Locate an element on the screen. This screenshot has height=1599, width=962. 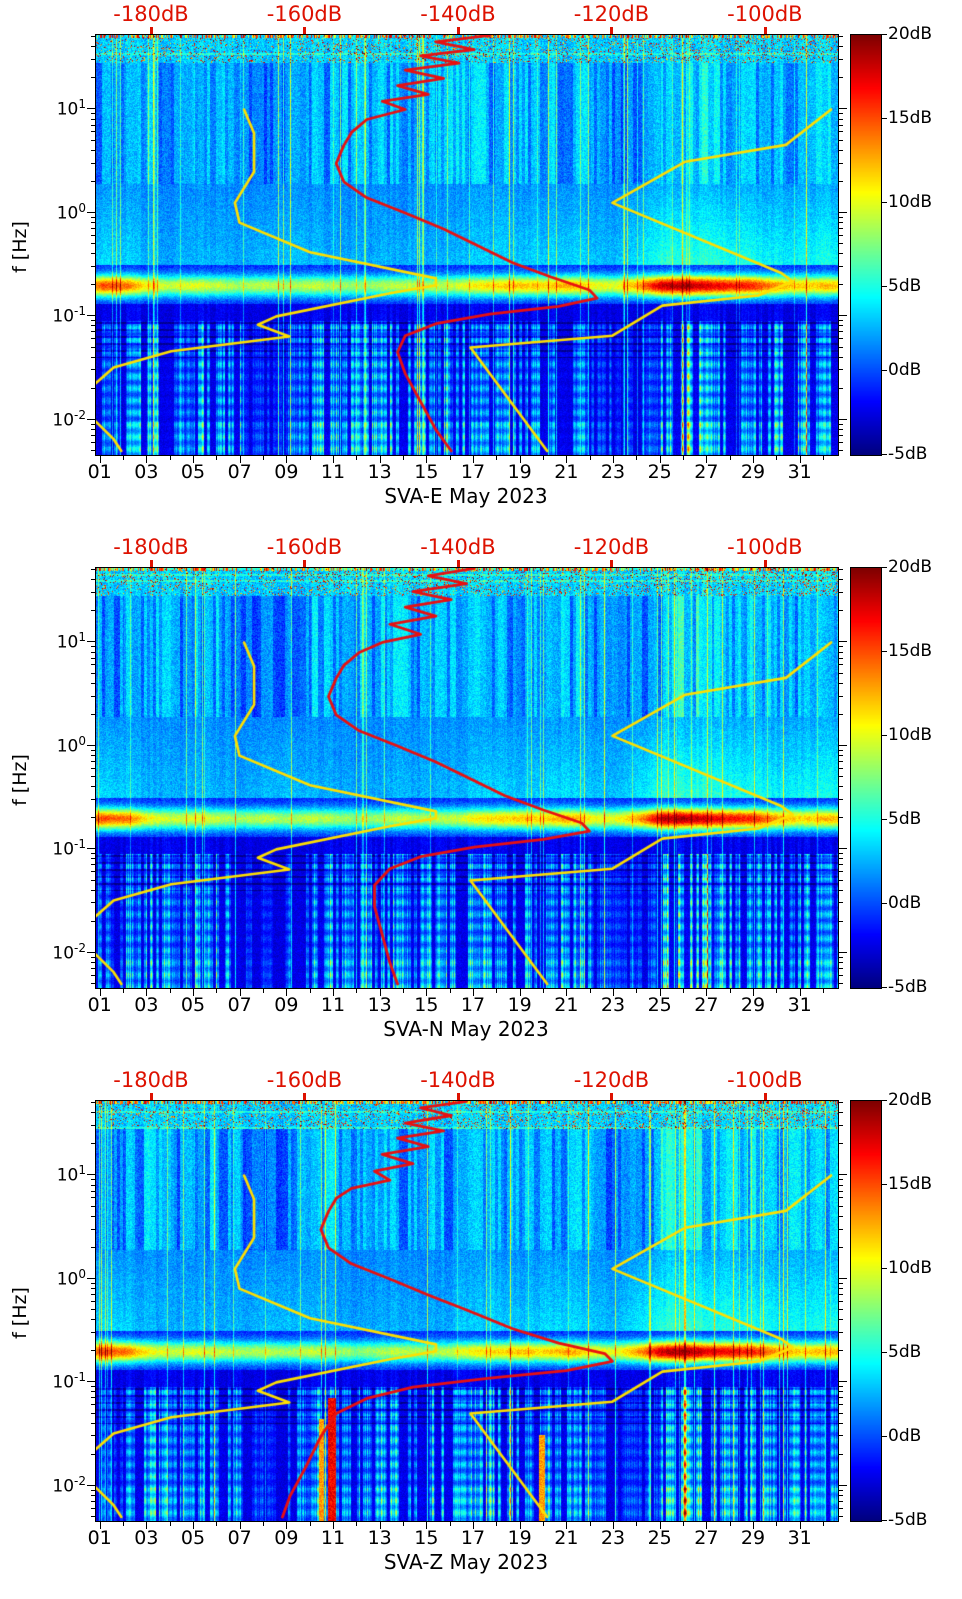
x-tick-label: 11 is located at coordinates (333, 472).